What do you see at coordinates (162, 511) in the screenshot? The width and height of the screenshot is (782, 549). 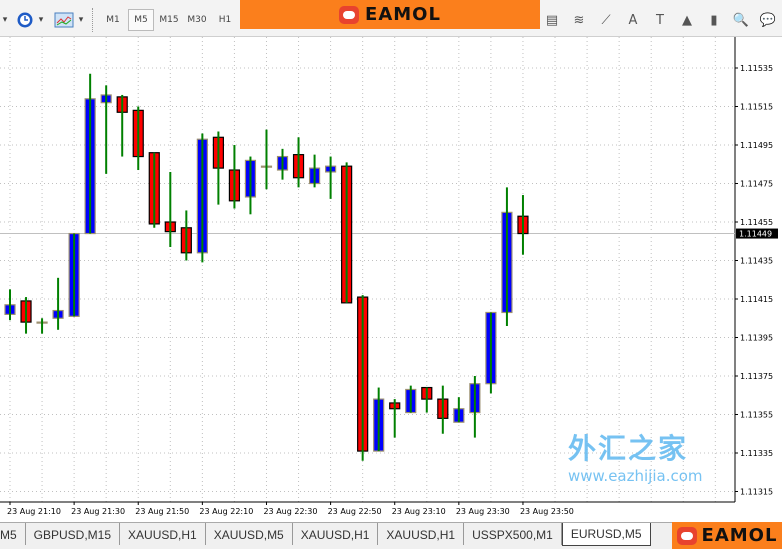 I see `x-tick-label: 23 Aug 21:50` at bounding box center [162, 511].